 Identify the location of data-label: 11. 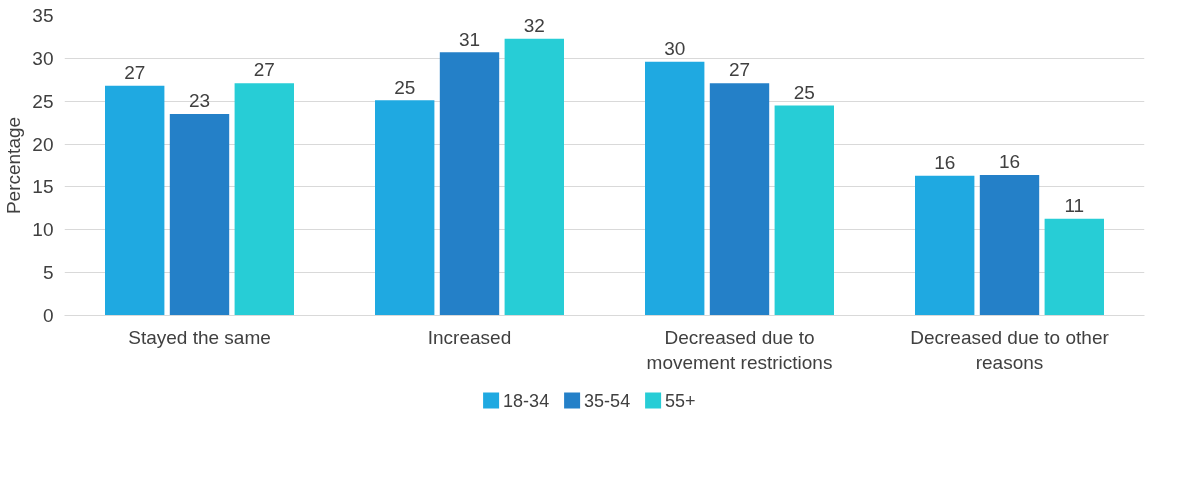
(1074, 205).